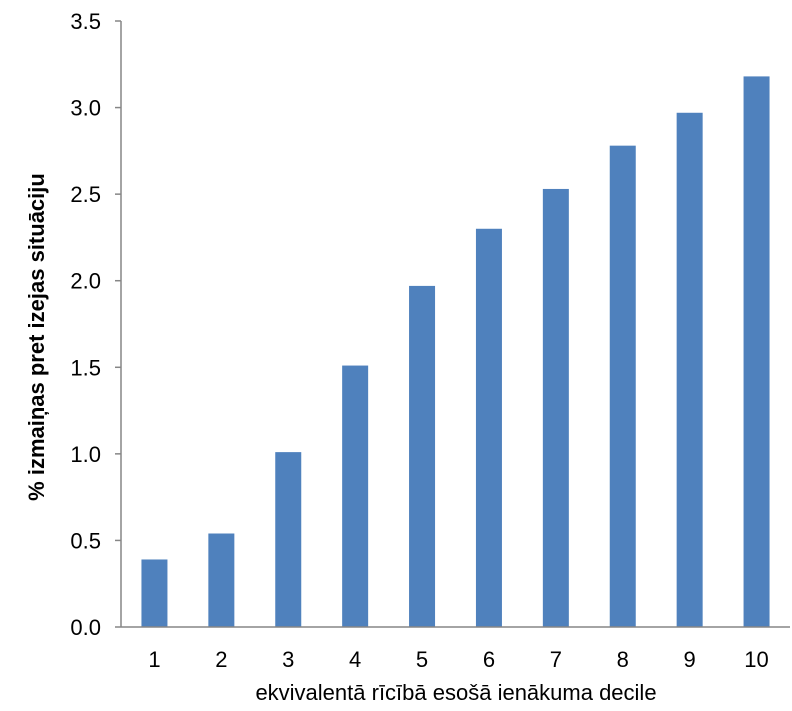 This screenshot has height=711, width=792. Describe the element at coordinates (85, 108) in the screenshot. I see `y-tick-label: 3.0` at that location.